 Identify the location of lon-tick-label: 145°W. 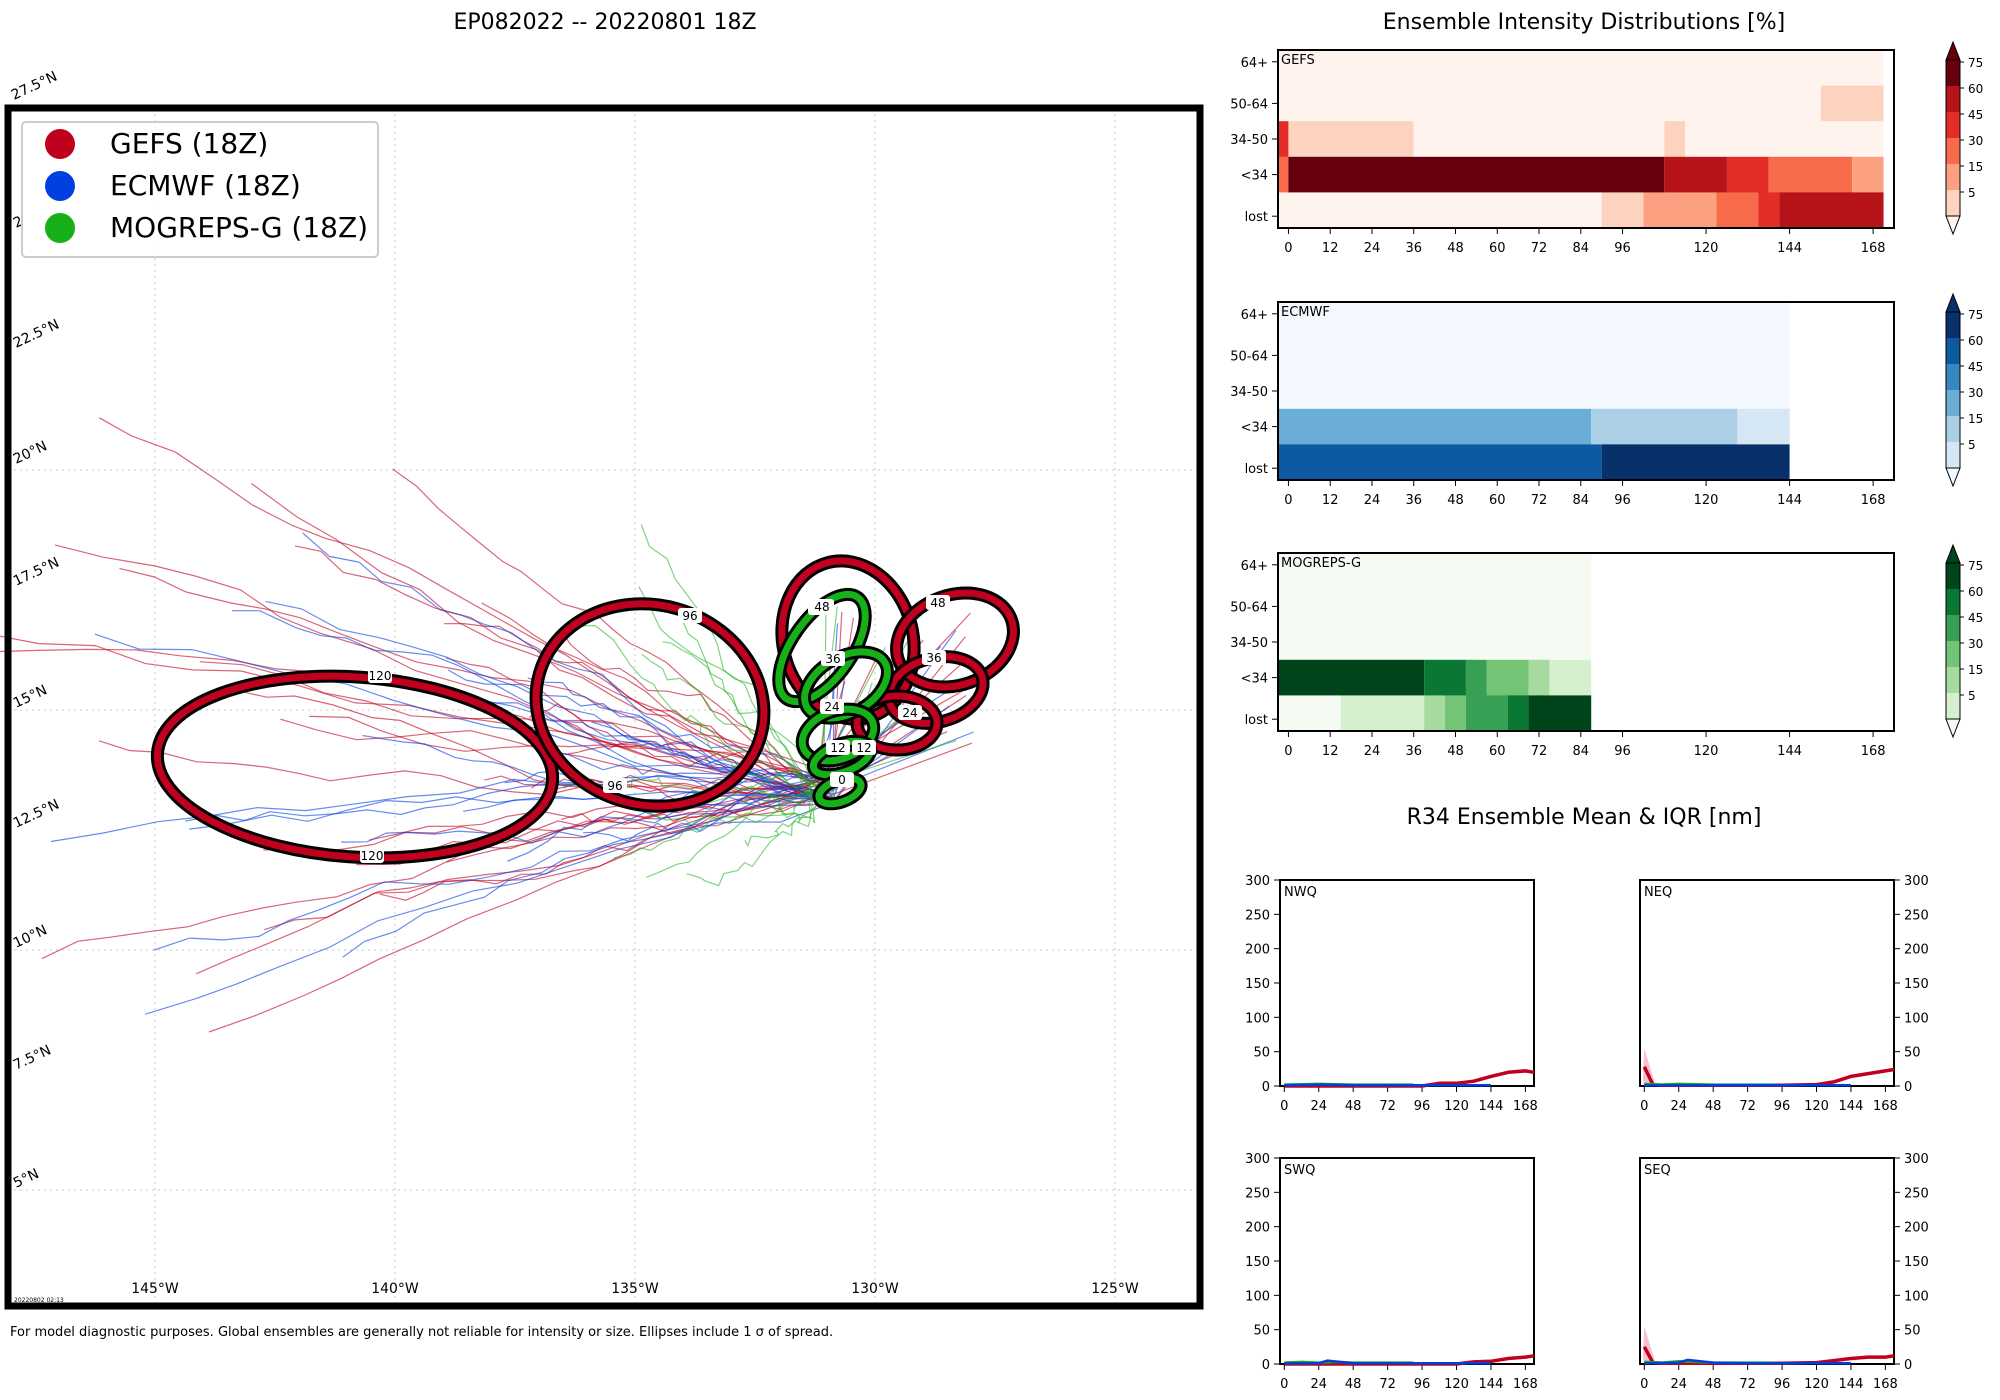
(155, 1289).